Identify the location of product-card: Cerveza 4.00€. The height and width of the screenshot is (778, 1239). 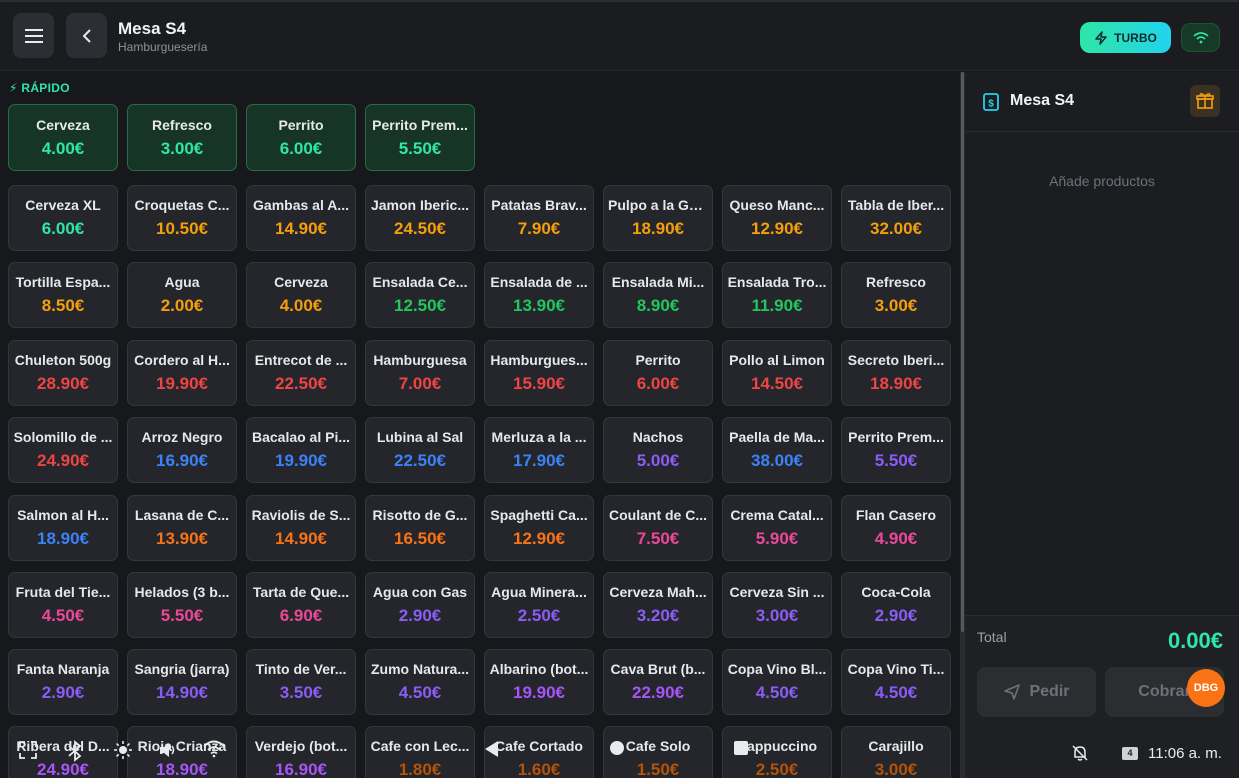
(301, 295).